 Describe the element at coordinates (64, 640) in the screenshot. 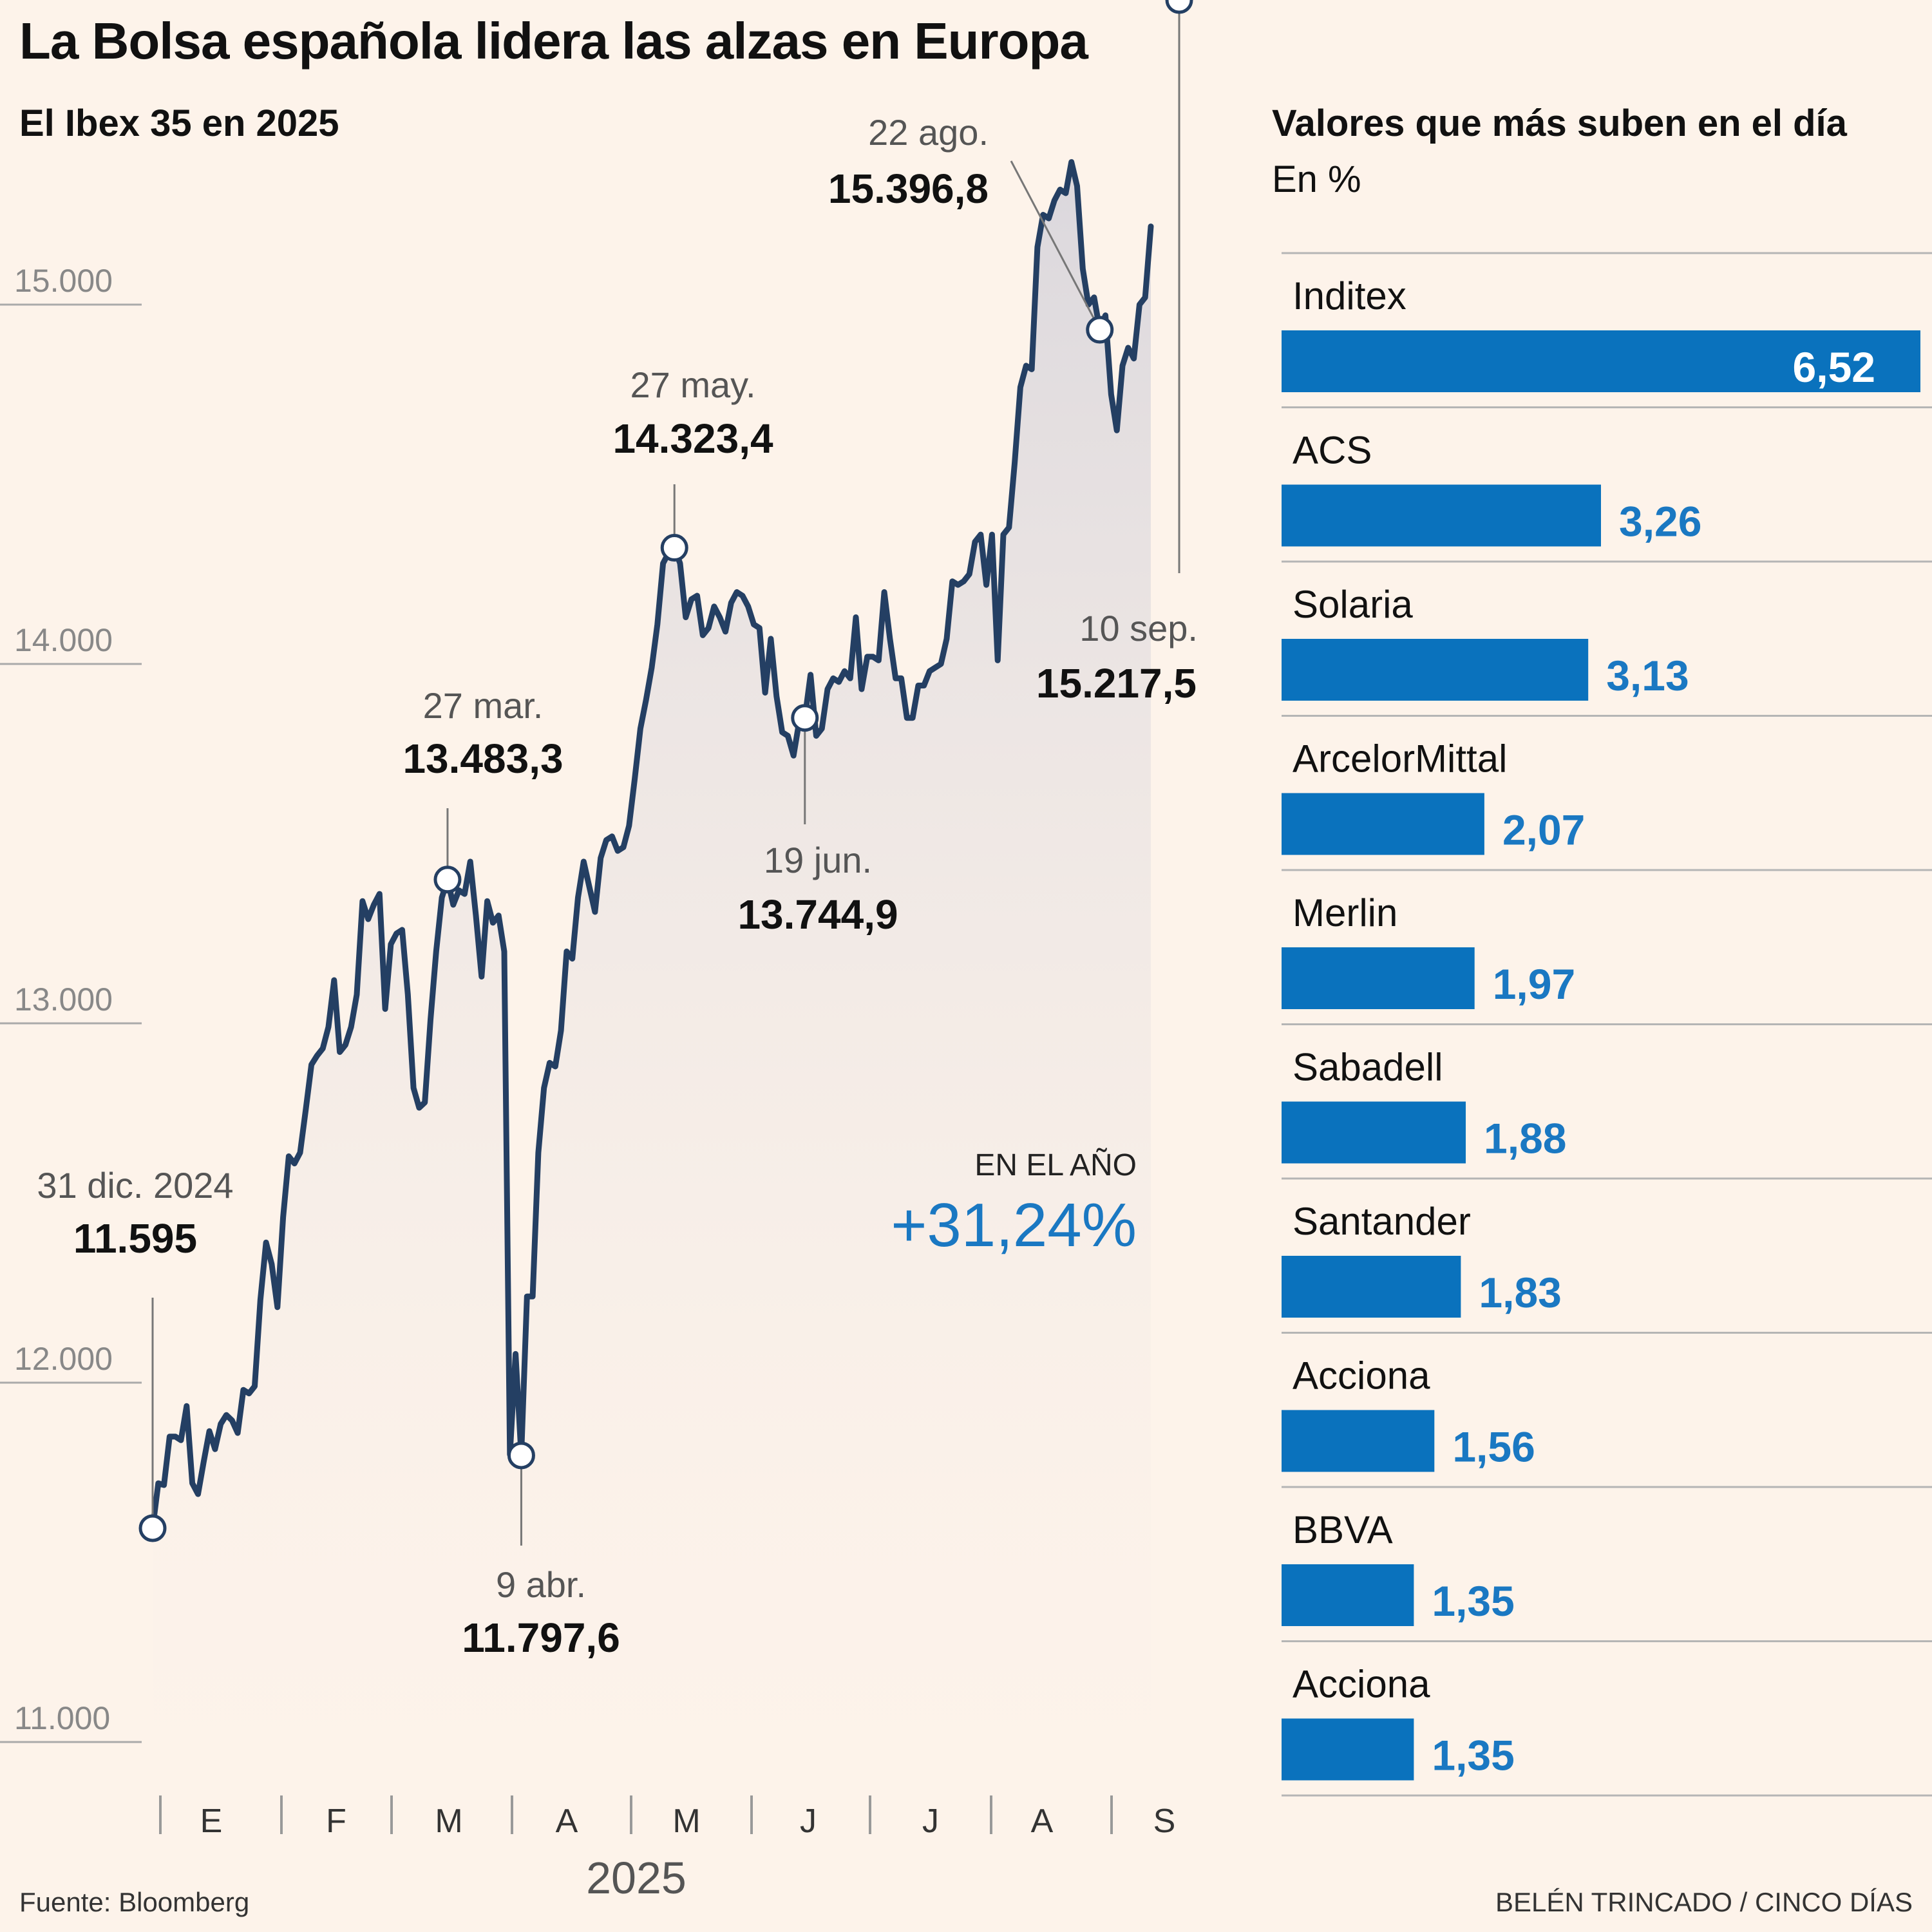

I see `y-tick-label: 14.000` at that location.